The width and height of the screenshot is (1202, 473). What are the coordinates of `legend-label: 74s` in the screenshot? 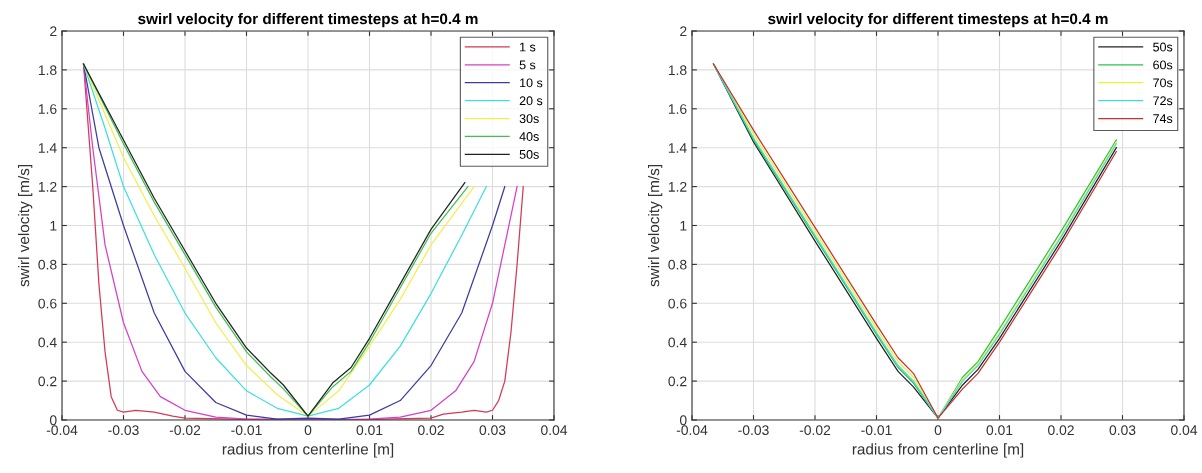 It's located at (1163, 119).